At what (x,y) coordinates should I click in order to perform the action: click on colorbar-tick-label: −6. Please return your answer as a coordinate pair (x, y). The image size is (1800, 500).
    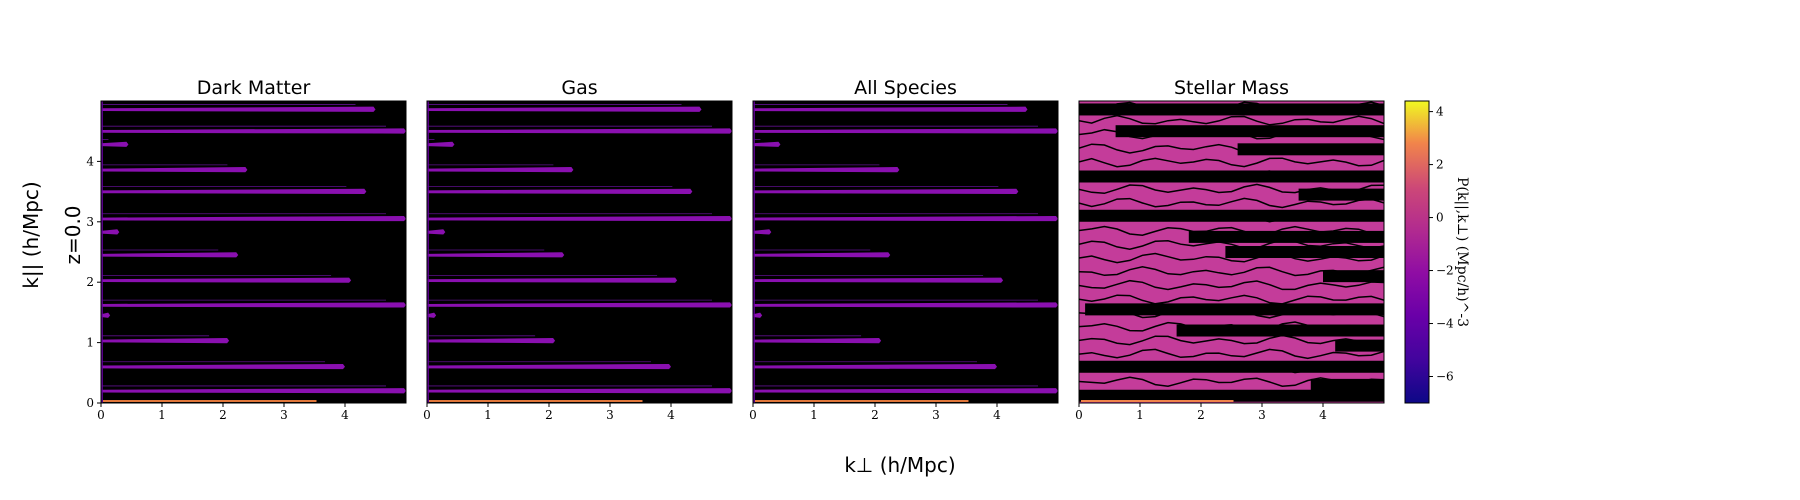
    Looking at the image, I should click on (1445, 377).